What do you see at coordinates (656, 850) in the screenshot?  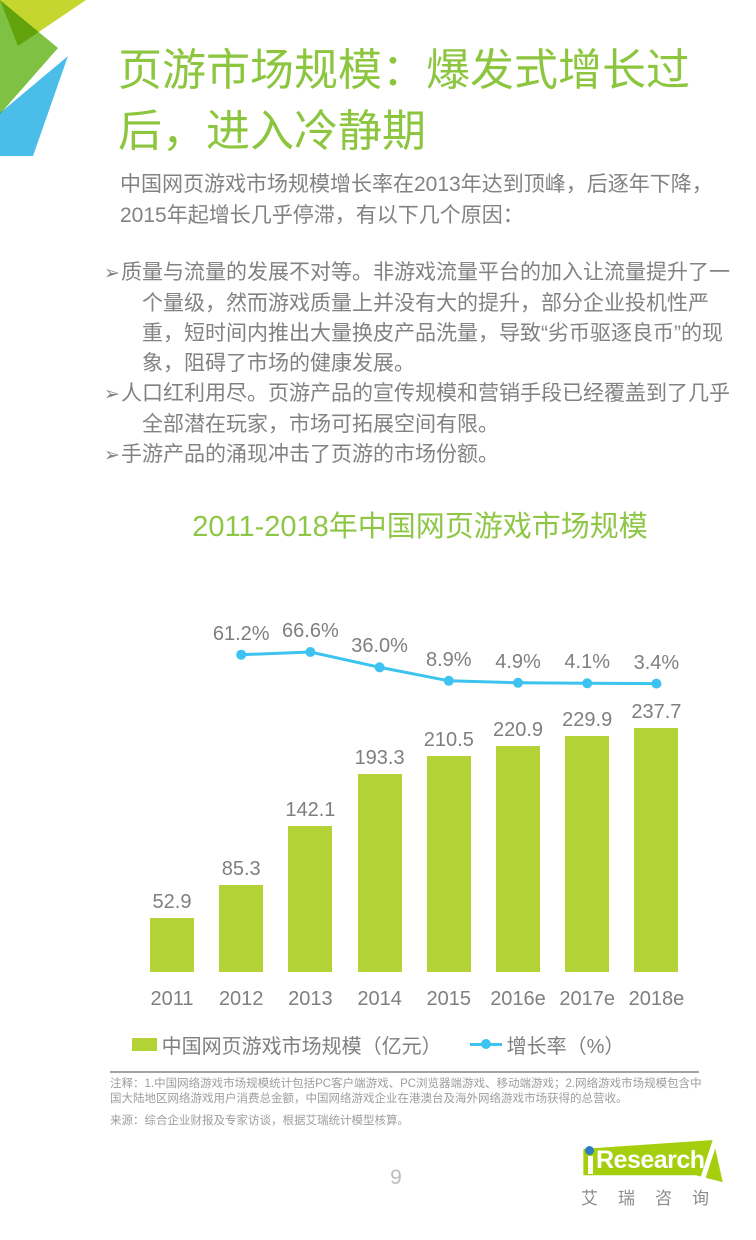 I see `bar-2018e` at bounding box center [656, 850].